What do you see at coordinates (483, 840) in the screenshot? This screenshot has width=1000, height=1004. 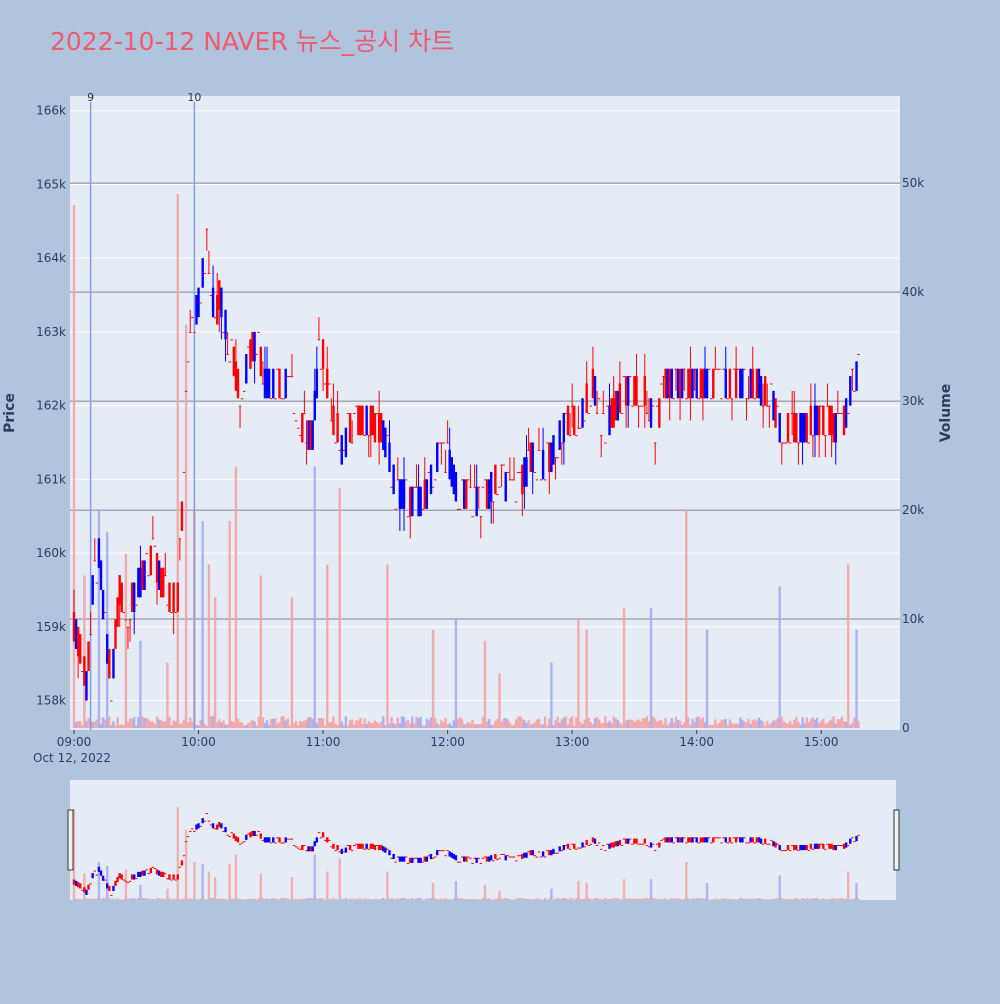 I see `range-slider` at bounding box center [483, 840].